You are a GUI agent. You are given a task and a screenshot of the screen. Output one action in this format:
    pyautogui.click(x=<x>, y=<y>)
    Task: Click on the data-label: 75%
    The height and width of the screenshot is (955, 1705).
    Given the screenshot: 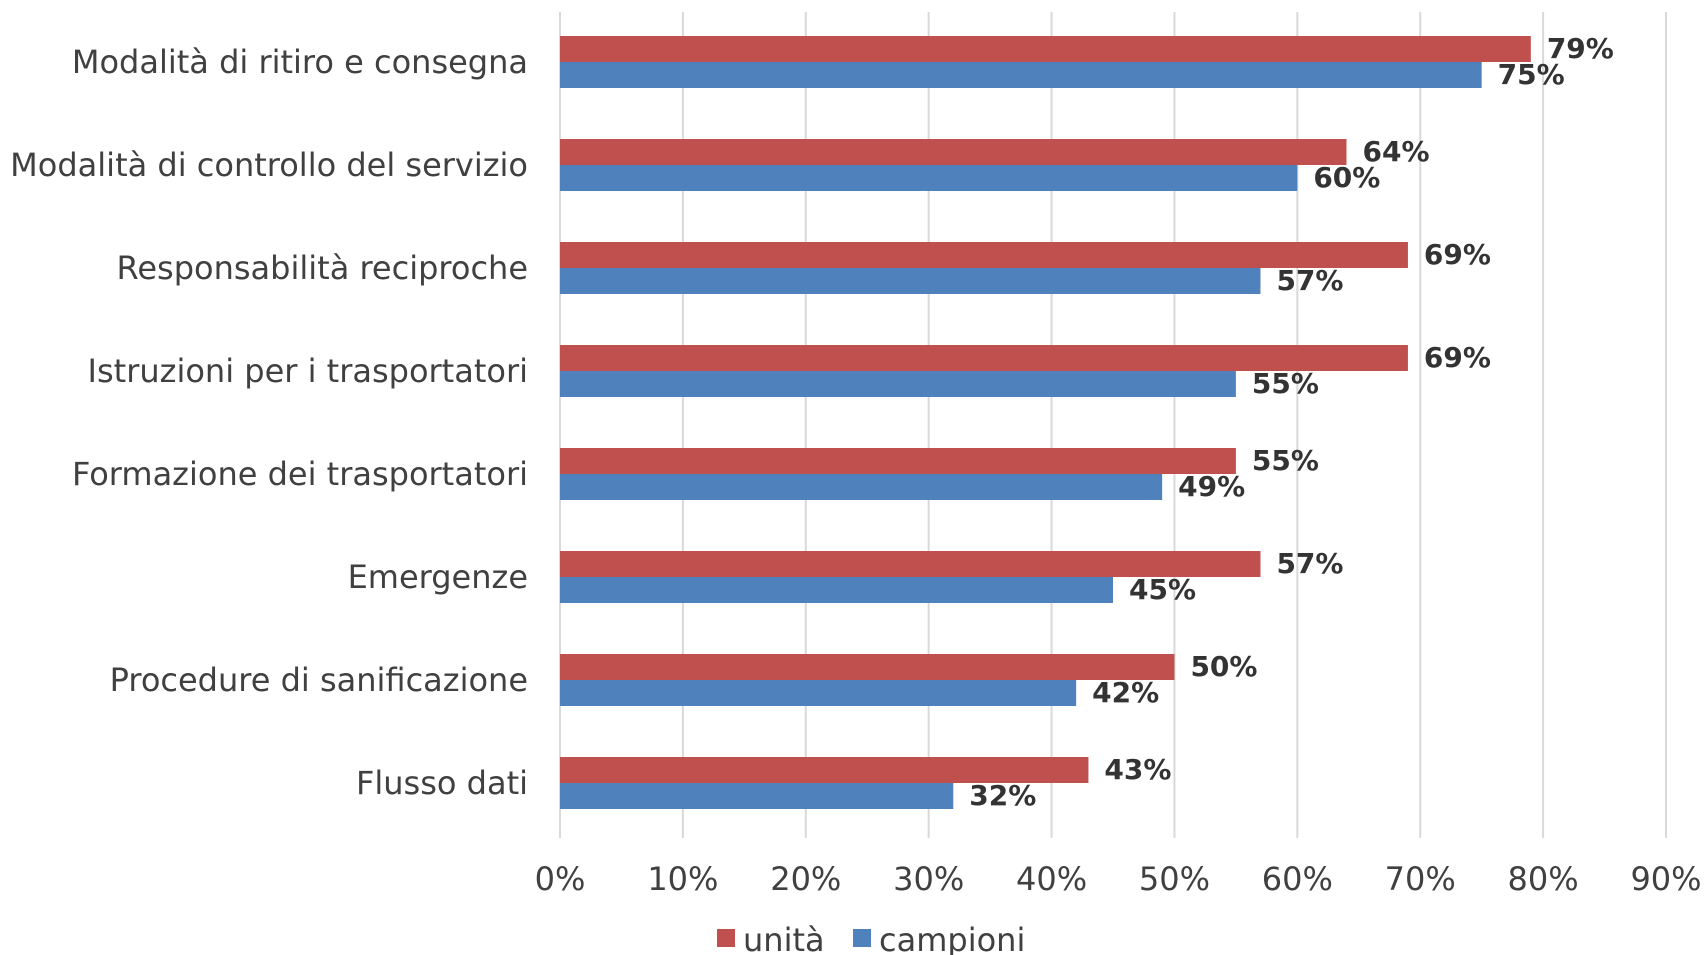 What is the action you would take?
    pyautogui.click(x=1531, y=74)
    